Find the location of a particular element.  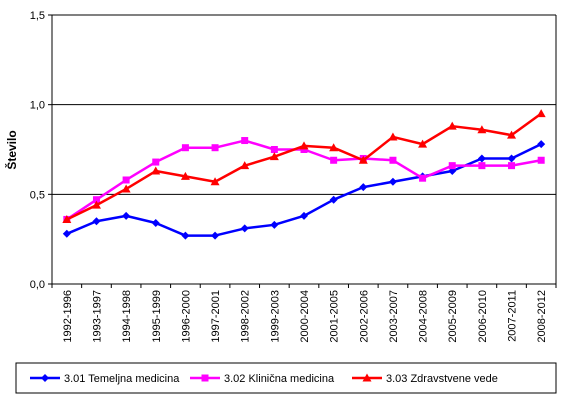

x-tick-label: 2002-2006 is located at coordinates (364, 316).